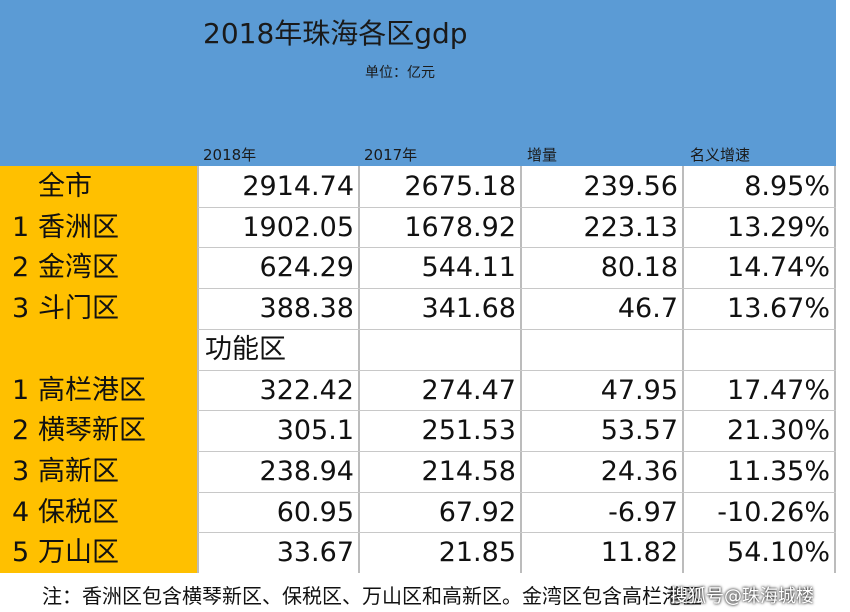 The image size is (850, 612). Describe the element at coordinates (647, 309) in the screenshot. I see `table-cell: 46.7` at that location.